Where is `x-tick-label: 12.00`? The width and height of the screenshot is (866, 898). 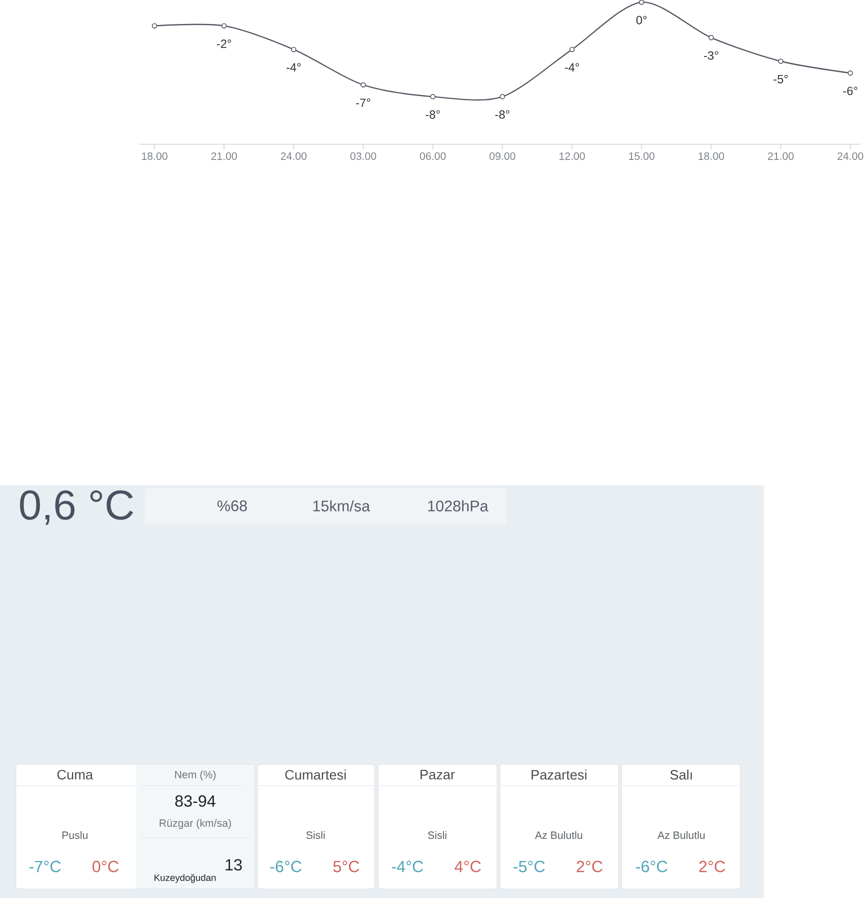
x-tick-label: 12.00 is located at coordinates (572, 156).